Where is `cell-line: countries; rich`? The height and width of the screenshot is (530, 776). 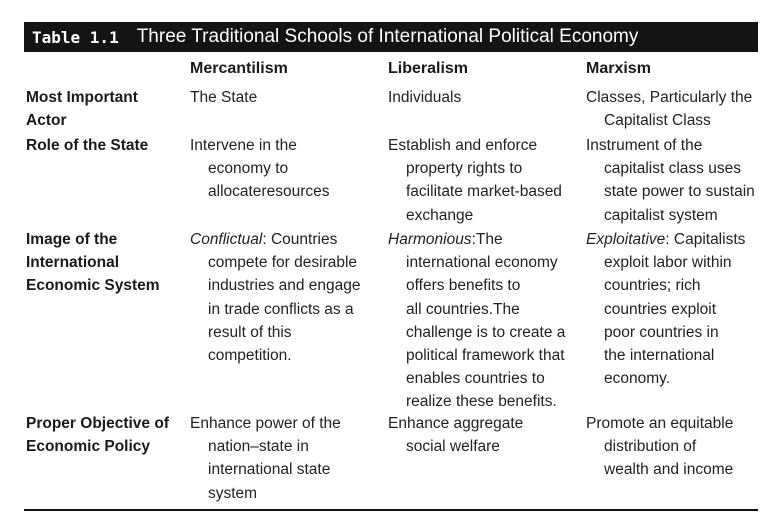
cell-line: countries; rich is located at coordinates (652, 286).